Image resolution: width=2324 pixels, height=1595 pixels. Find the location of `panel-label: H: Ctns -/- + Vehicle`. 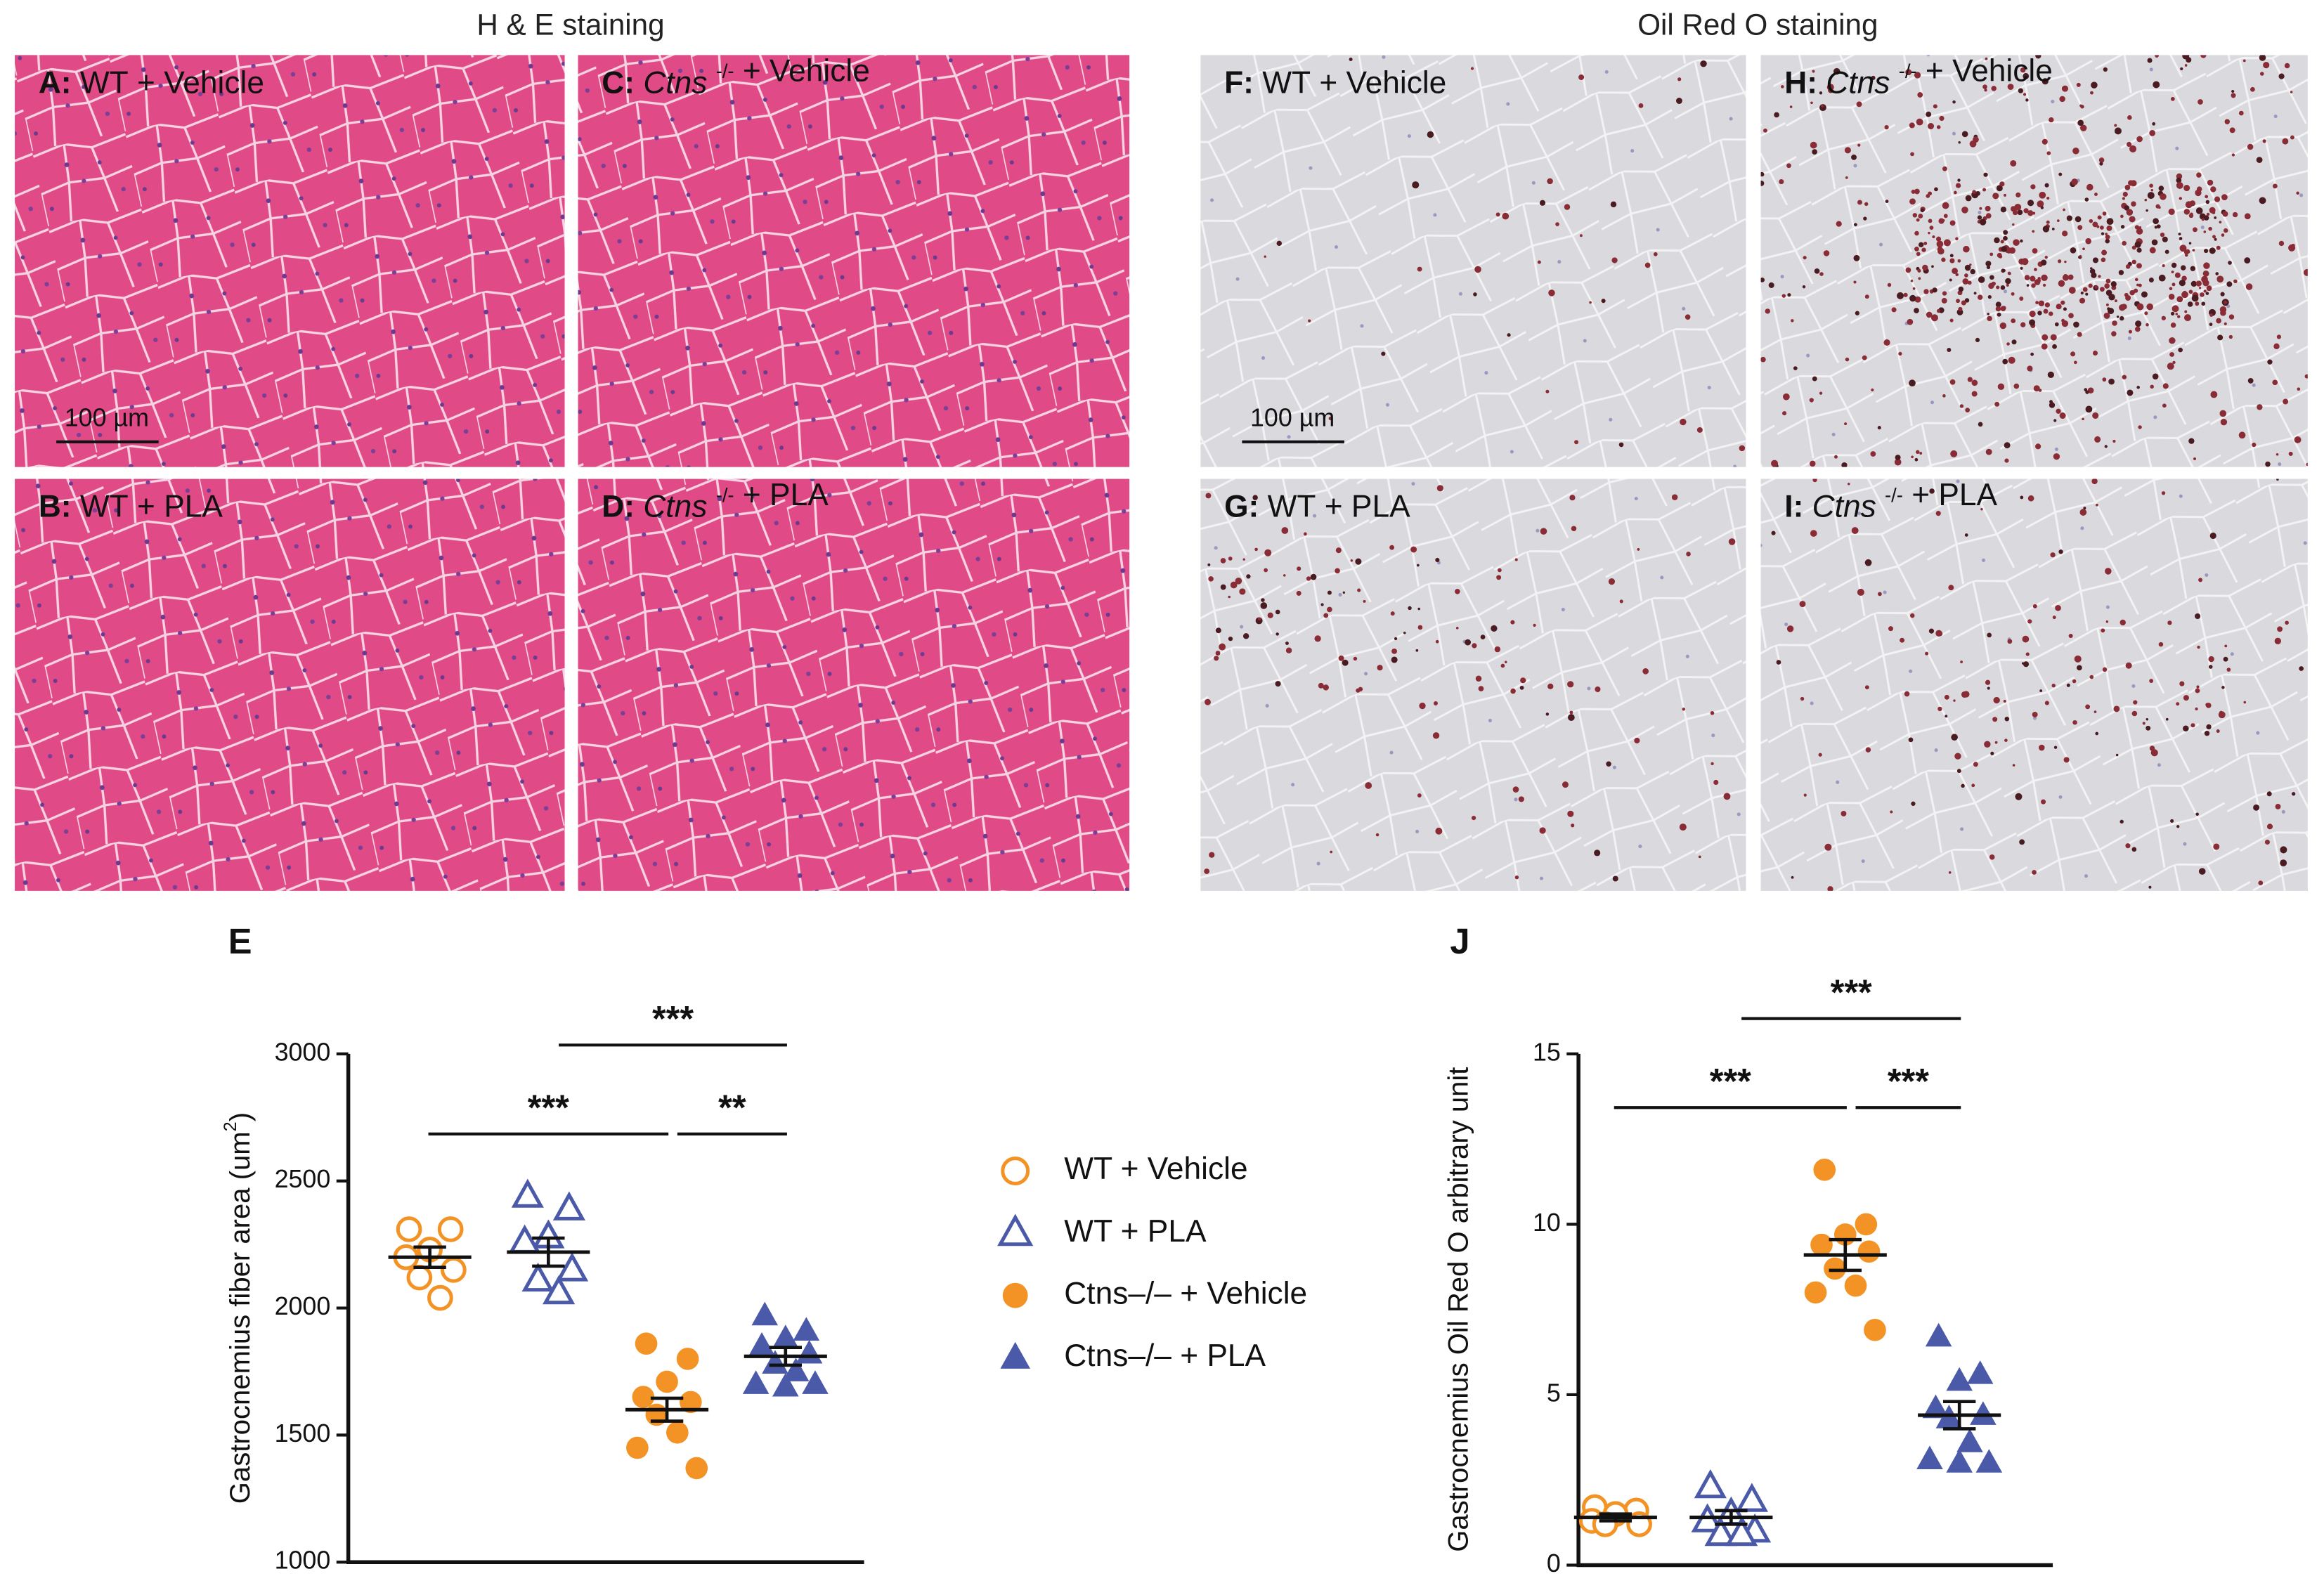

panel-label: H: Ctns -/- + Vehicle is located at coordinates (1919, 76).